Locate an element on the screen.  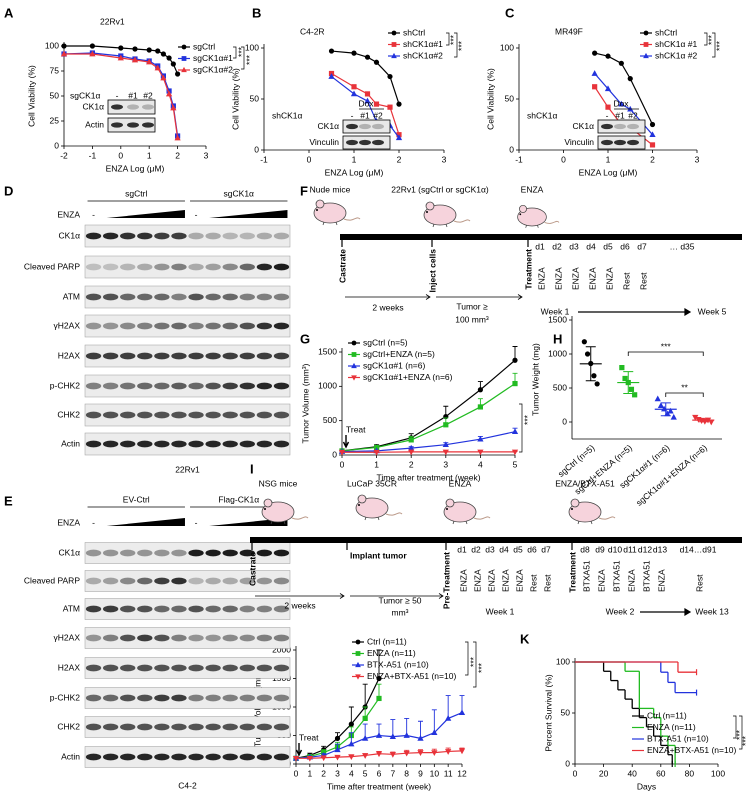
panel-label: G is located at coordinates (305, 338).